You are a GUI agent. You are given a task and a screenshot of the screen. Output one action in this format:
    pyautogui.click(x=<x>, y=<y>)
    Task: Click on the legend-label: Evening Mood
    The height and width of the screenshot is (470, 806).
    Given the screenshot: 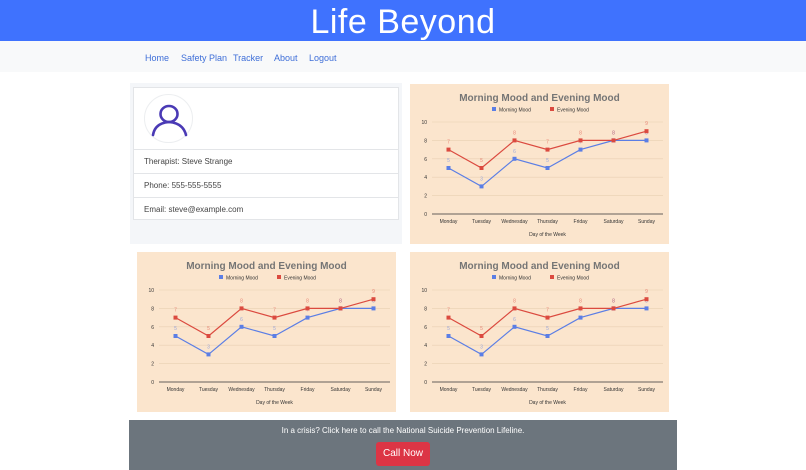 What is the action you would take?
    pyautogui.click(x=573, y=111)
    